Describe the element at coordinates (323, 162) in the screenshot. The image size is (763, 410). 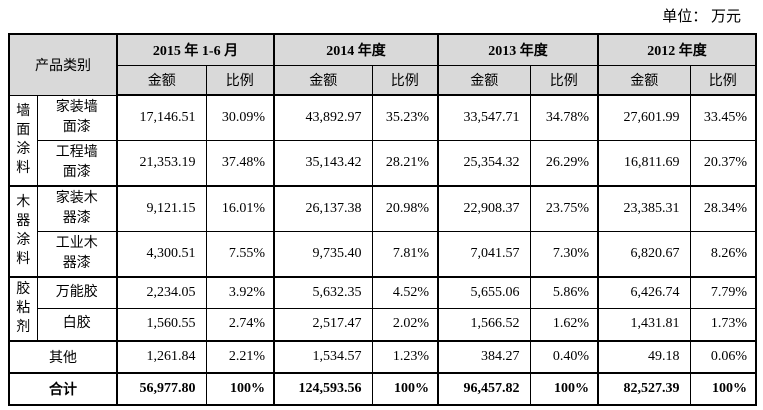
I see `amount-cell: 35,143.42` at that location.